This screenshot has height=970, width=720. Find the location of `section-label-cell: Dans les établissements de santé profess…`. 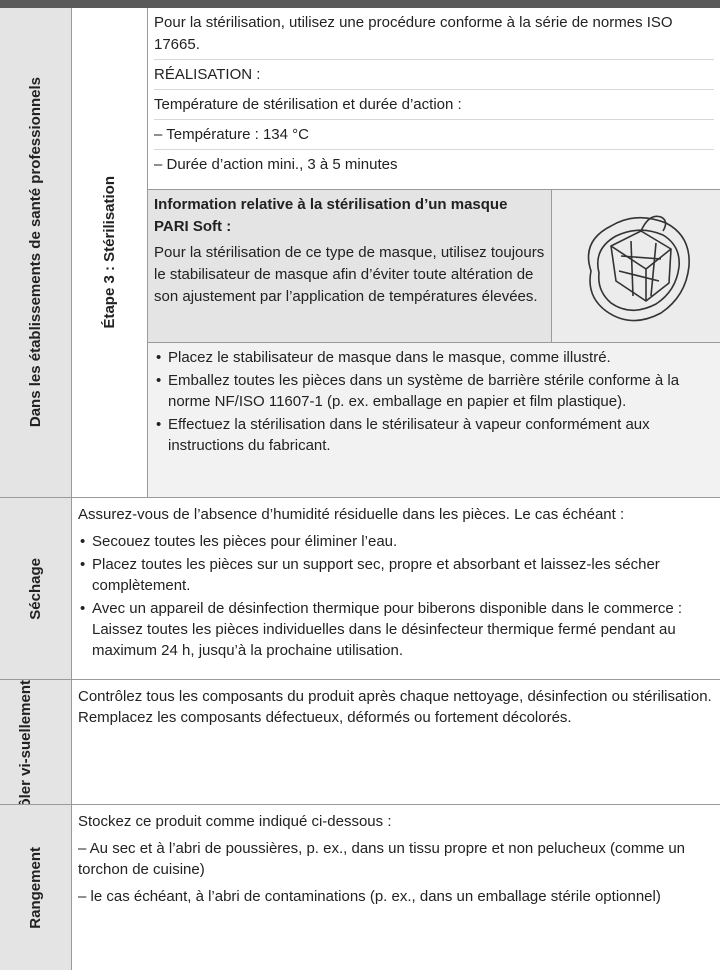

section-label-cell: Dans les établissements de santé profess… is located at coordinates (36, 252).